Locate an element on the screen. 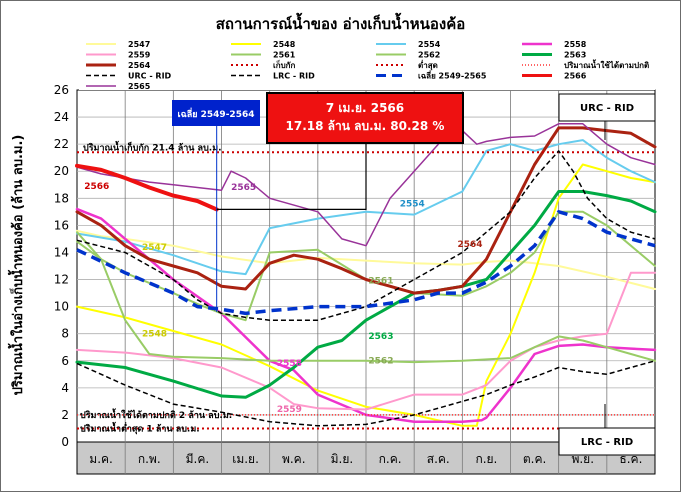  usable-level-label: ปริมาณน้ำใช้ได้ตามปกติ 2 ล้าน ลบ.ม. is located at coordinates (156, 414).